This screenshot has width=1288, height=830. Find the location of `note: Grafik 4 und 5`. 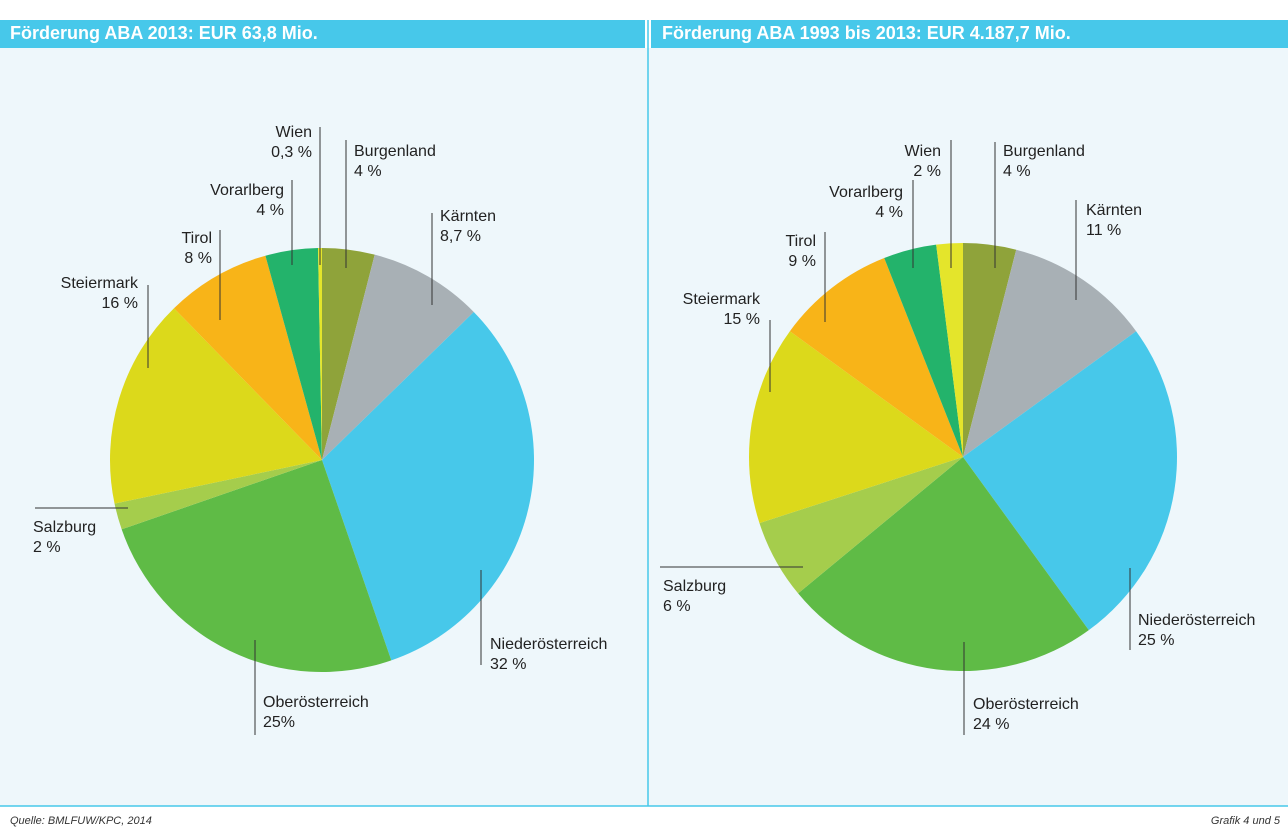

note: Grafik 4 und 5 is located at coordinates (1246, 821).